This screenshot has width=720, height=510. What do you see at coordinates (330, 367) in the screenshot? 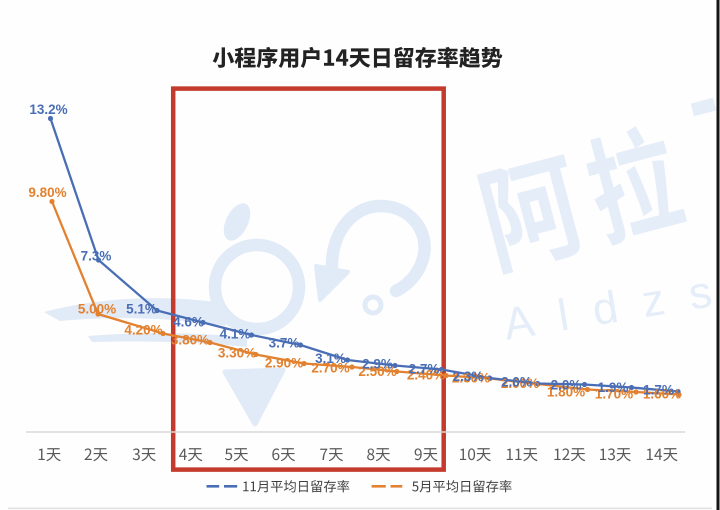
I see `svg-text: 2.70%` at bounding box center [330, 367].